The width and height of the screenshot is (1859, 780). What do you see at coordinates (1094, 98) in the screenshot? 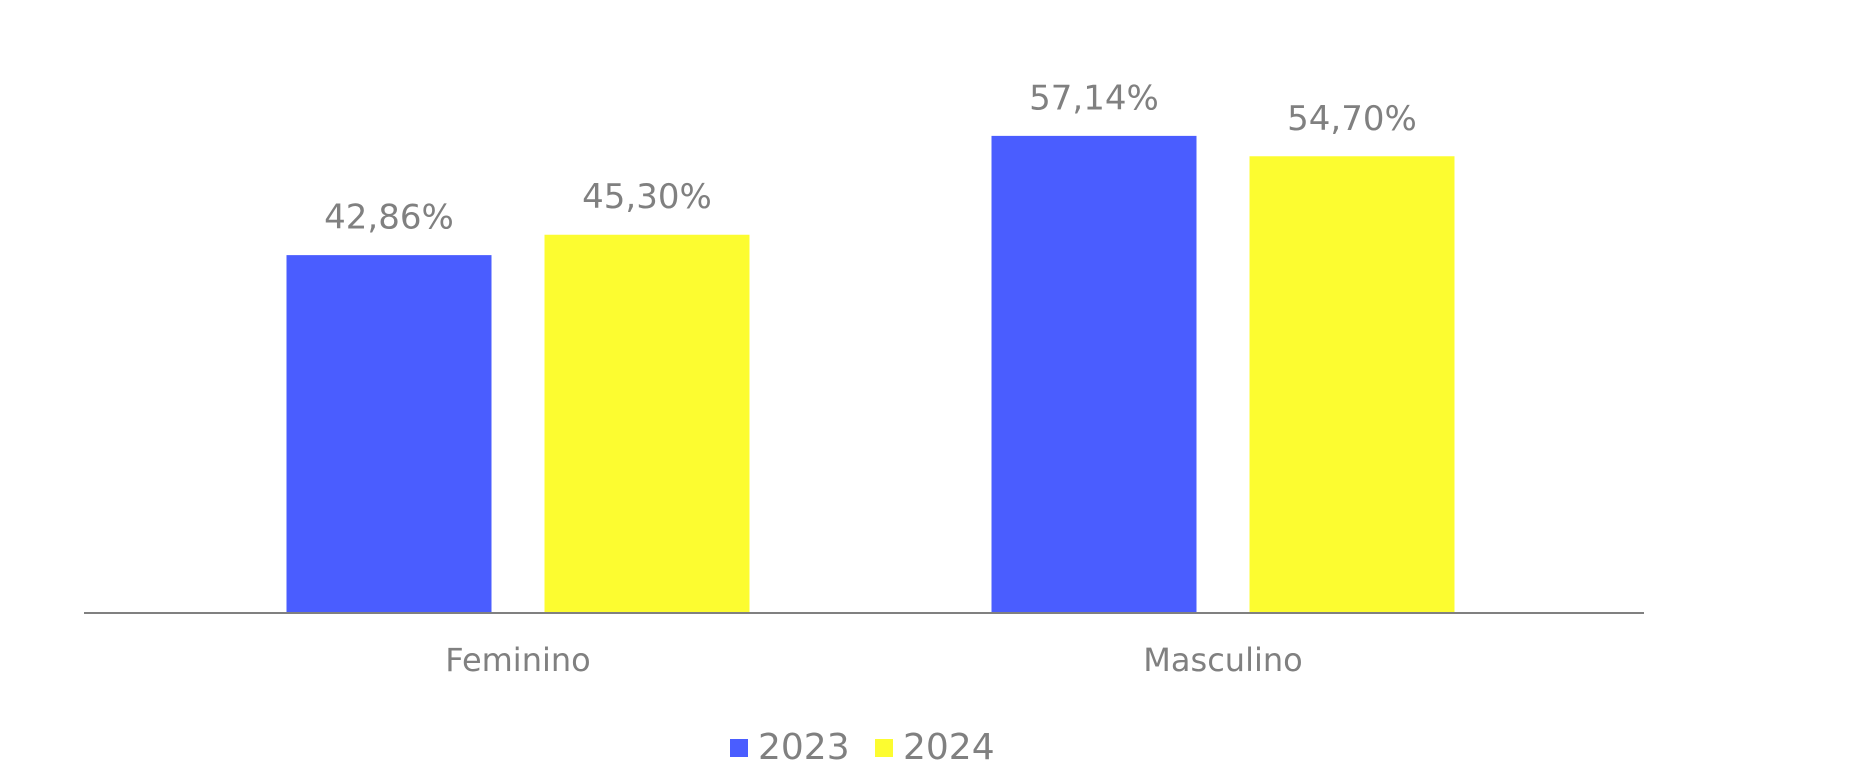
I see `data-label: 57,14%` at bounding box center [1094, 98].